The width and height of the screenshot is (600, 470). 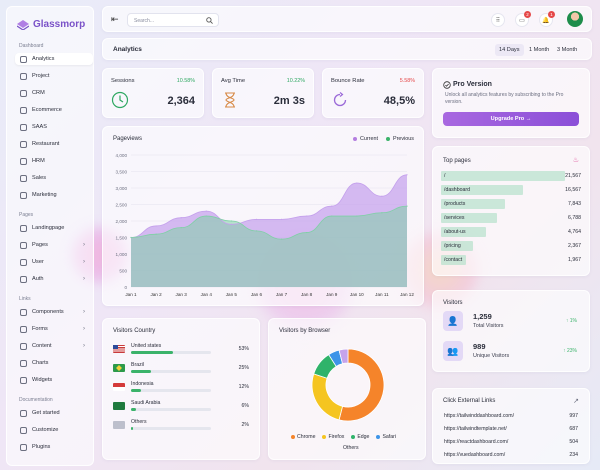 What do you see at coordinates (23, 110) in the screenshot?
I see `cart-icon` at bounding box center [23, 110].